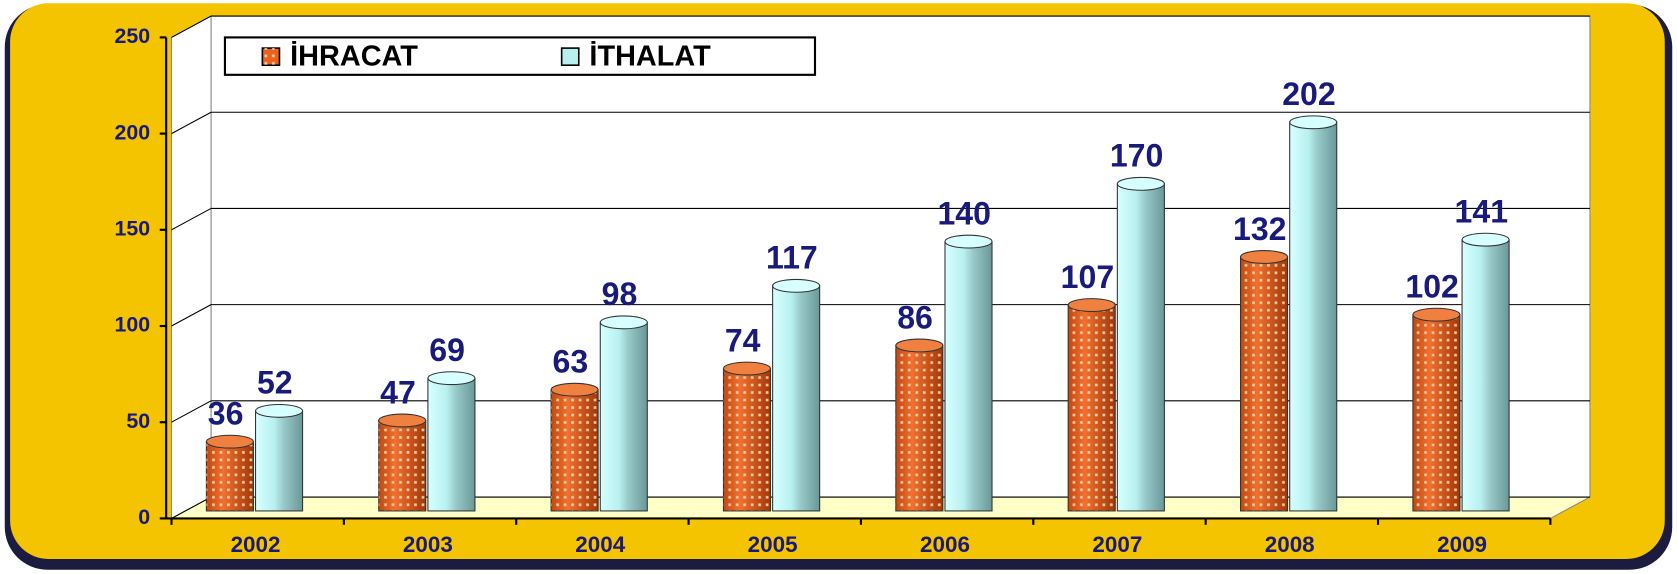 This screenshot has height=574, width=1677. I want to click on data-label: 52, so click(275, 383).